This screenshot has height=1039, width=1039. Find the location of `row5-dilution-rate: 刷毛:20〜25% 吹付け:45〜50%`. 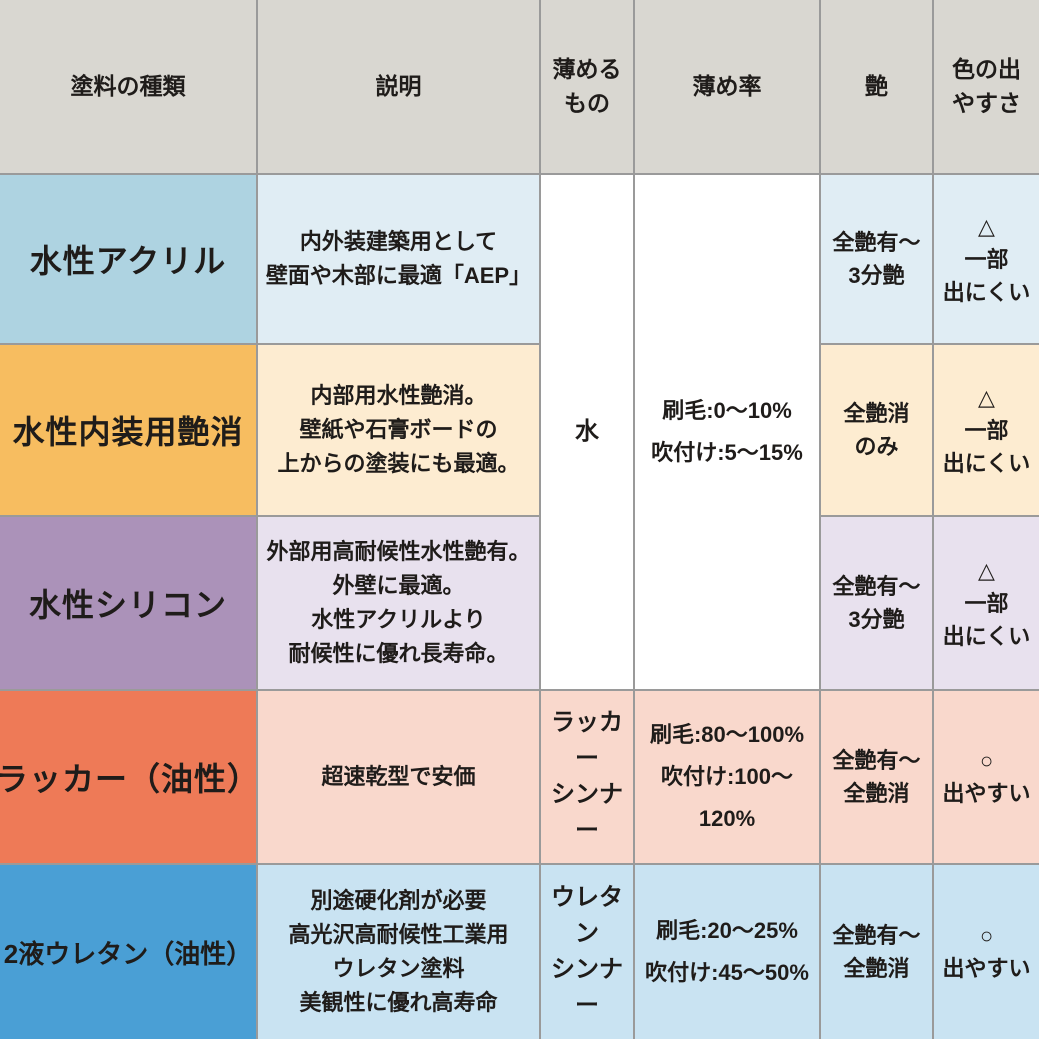

row5-dilution-rate: 刷毛:20〜25% 吹付け:45〜50% is located at coordinates (727, 952).